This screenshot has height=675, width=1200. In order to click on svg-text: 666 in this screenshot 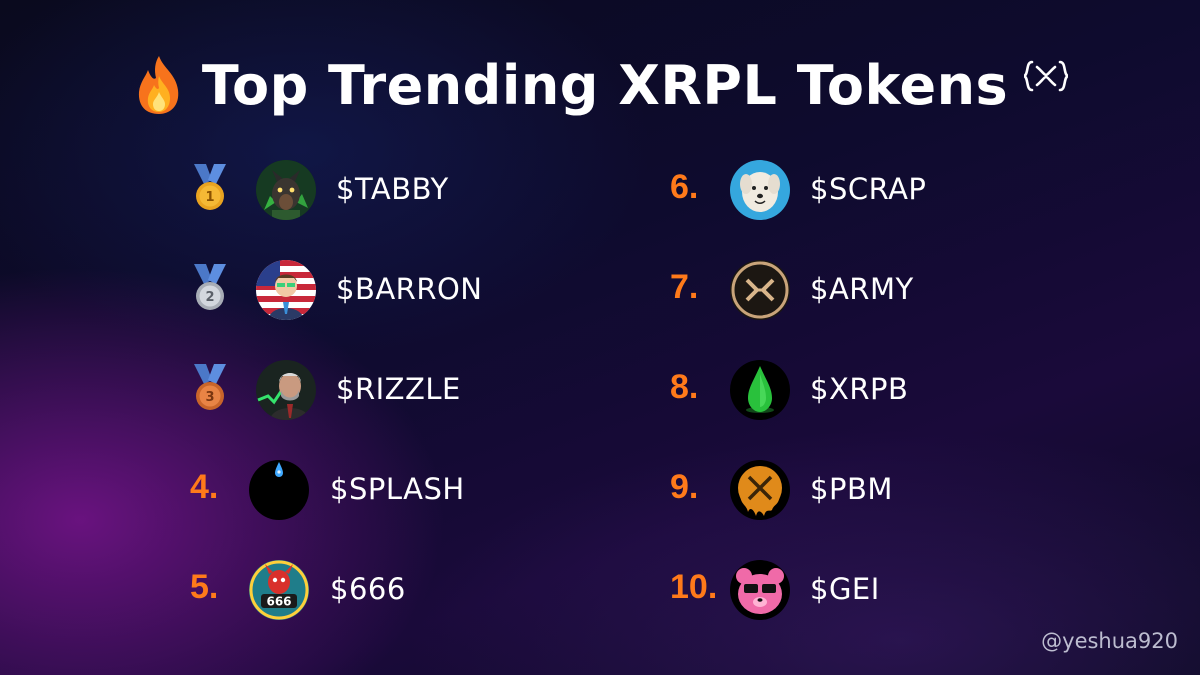, I will do `click(278, 602)`.